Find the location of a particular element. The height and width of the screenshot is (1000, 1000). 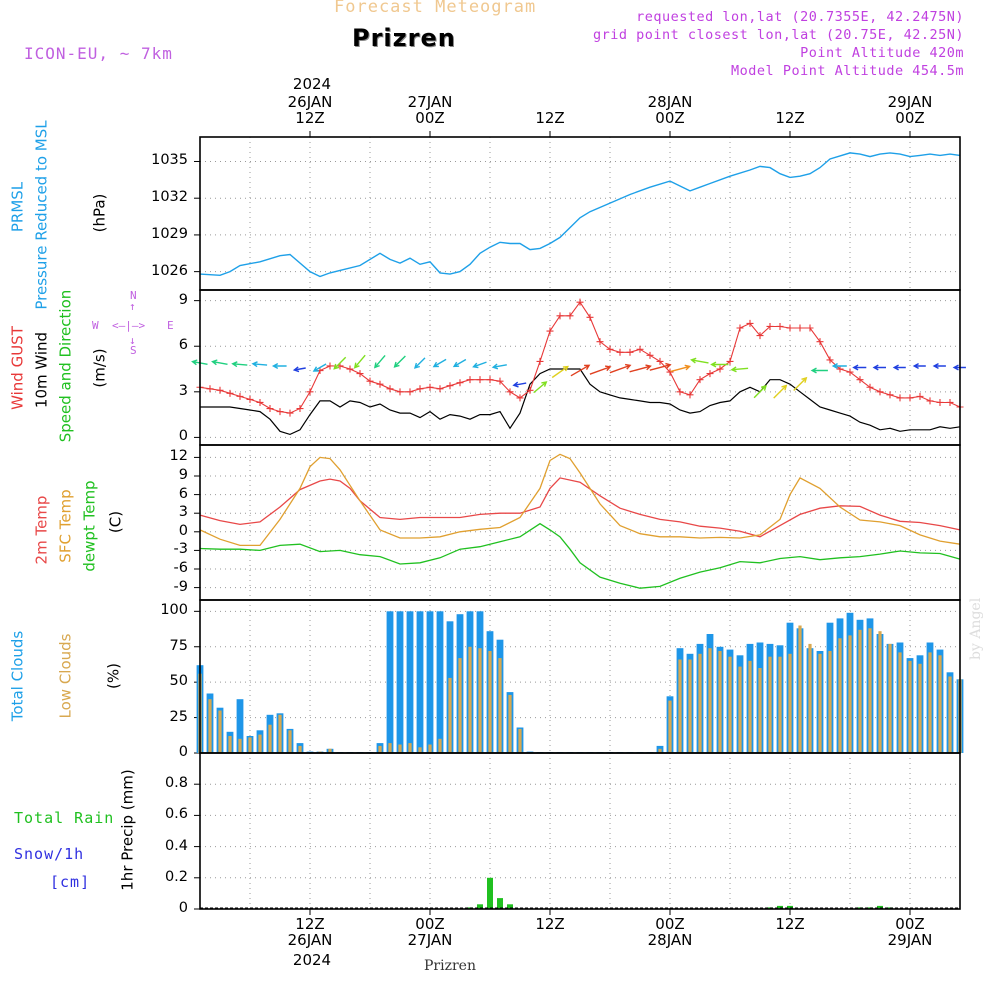

y-tick-label-temperature: 3 is located at coordinates (183, 512).